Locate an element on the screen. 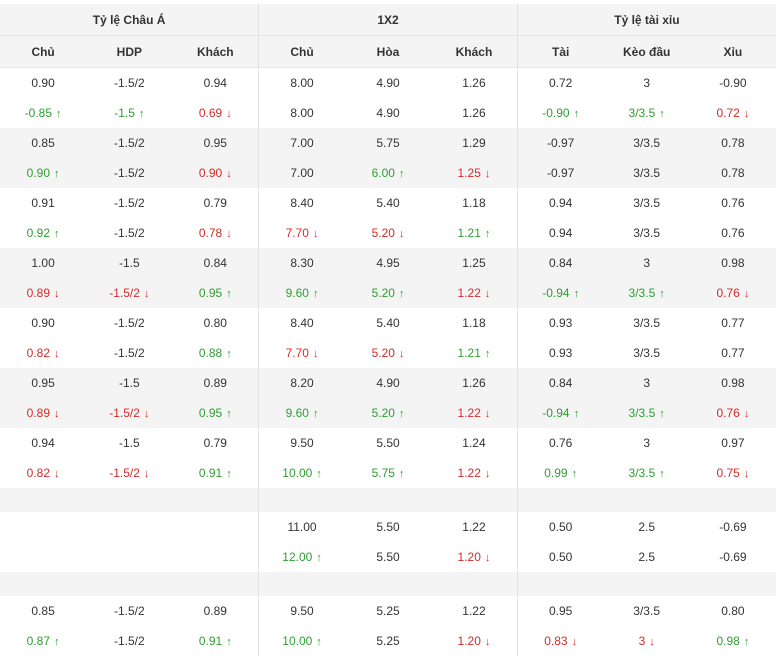  col-header-asian-hdp: HDP is located at coordinates (129, 51).